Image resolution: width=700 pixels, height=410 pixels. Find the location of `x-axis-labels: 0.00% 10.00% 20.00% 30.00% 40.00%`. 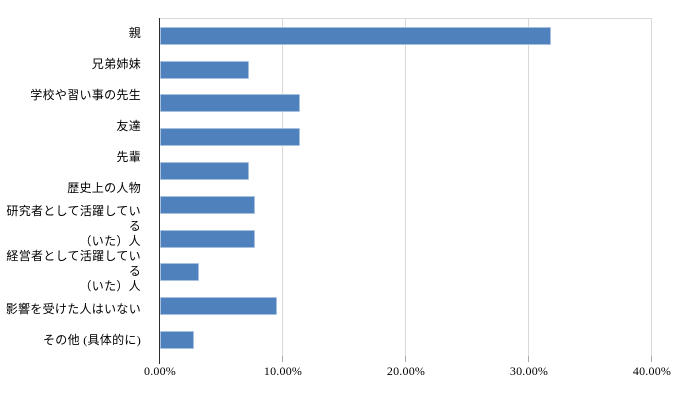

x-axis-labels: 0.00% 10.00% 20.00% 30.00% 40.00% is located at coordinates (407, 372).